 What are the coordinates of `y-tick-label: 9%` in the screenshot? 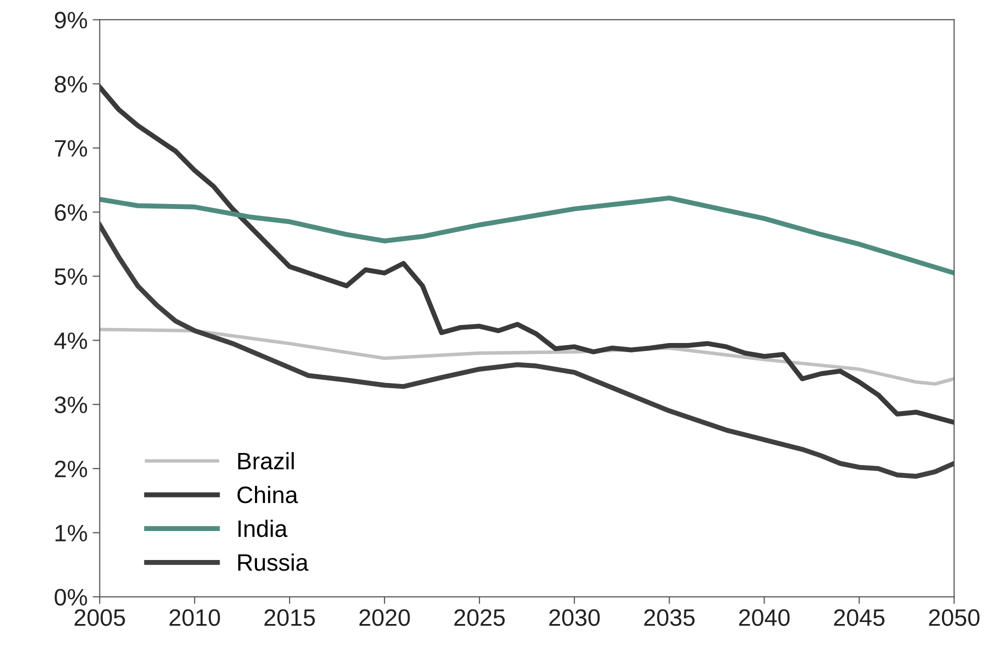 It's located at (71, 20).